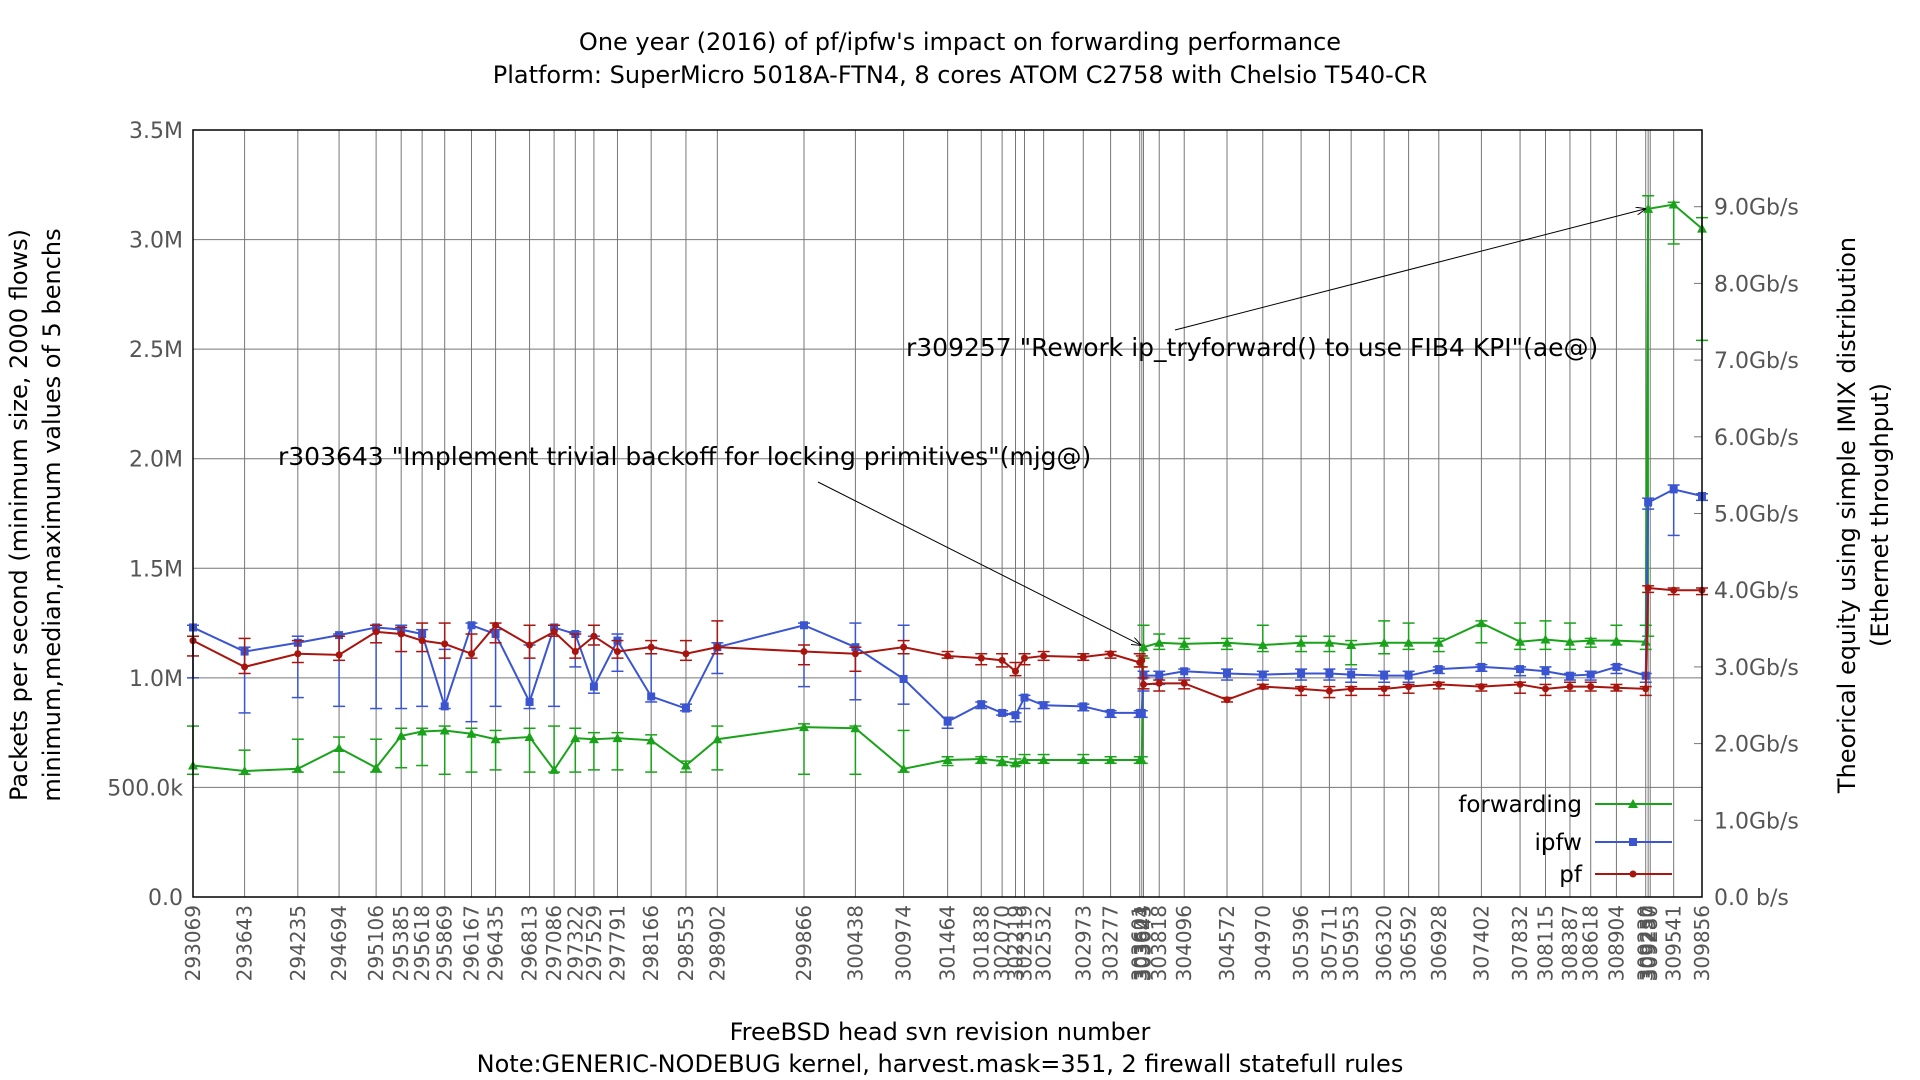 The image size is (1920, 1080). What do you see at coordinates (1227, 943) in the screenshot?
I see `x-tick-label: 304572` at bounding box center [1227, 943].